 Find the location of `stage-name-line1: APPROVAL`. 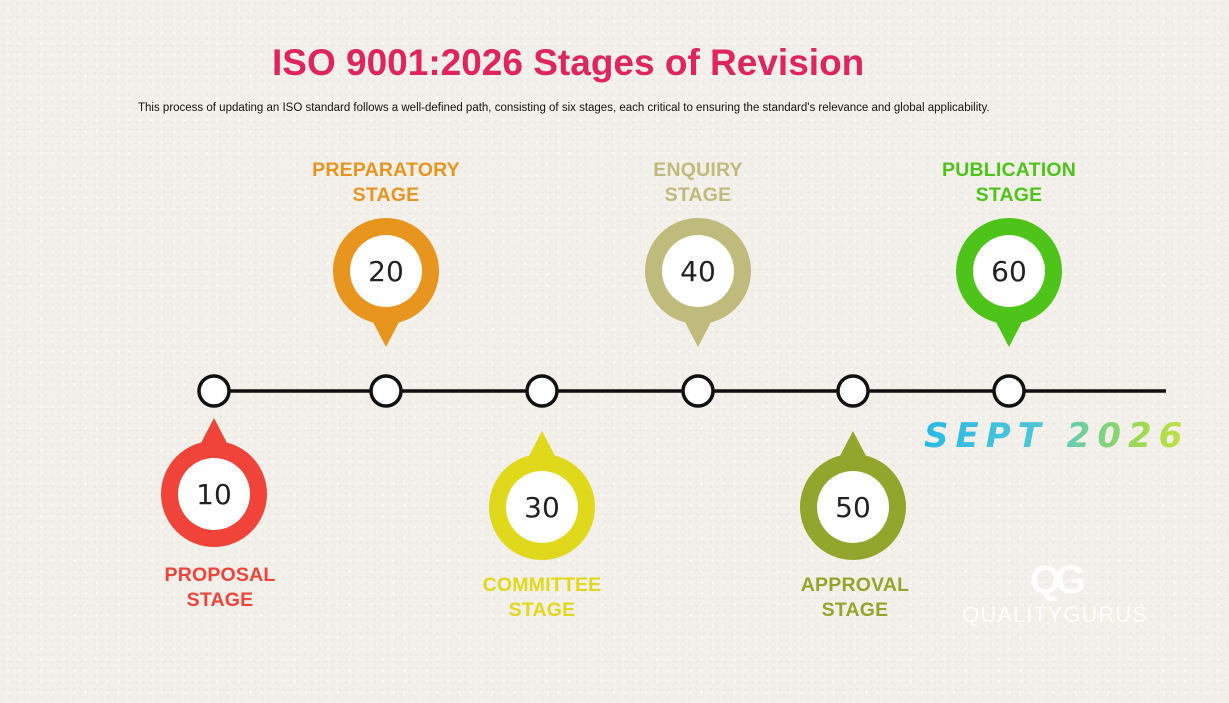

stage-name-line1: APPROVAL is located at coordinates (855, 585).